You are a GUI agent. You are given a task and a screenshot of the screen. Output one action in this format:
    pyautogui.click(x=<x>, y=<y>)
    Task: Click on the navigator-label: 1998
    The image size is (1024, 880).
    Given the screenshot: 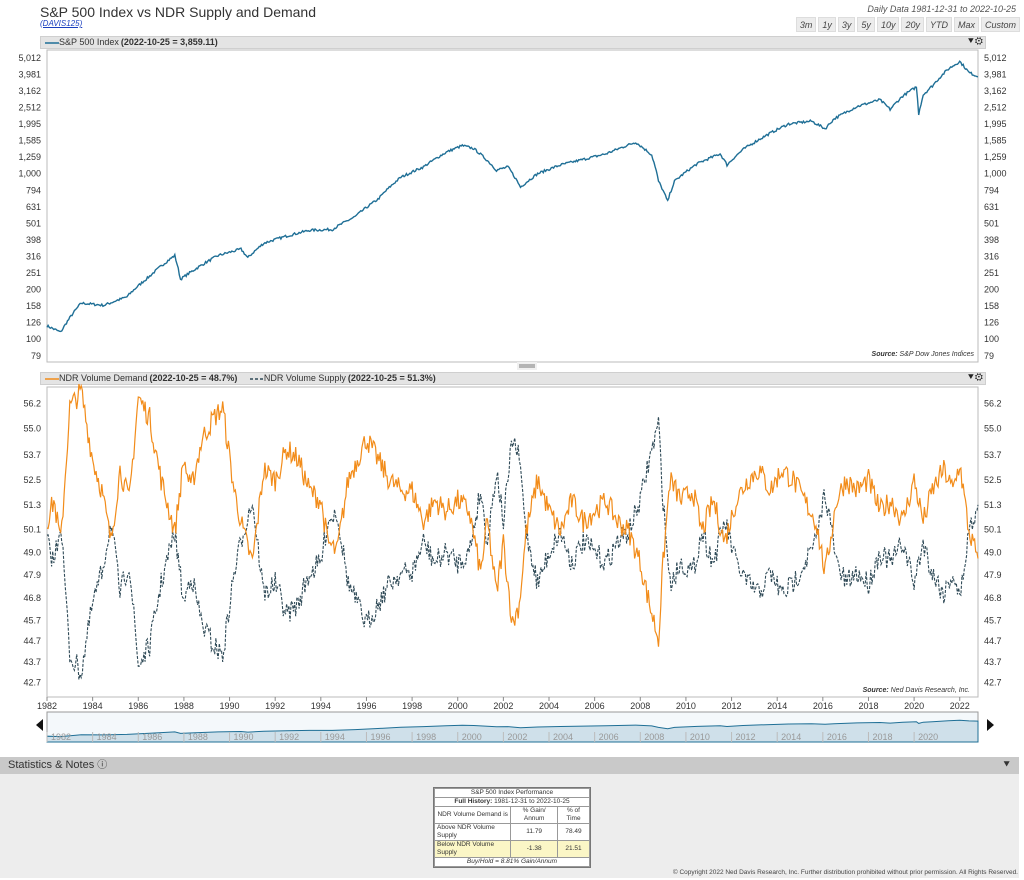 What is the action you would take?
    pyautogui.click(x=426, y=737)
    